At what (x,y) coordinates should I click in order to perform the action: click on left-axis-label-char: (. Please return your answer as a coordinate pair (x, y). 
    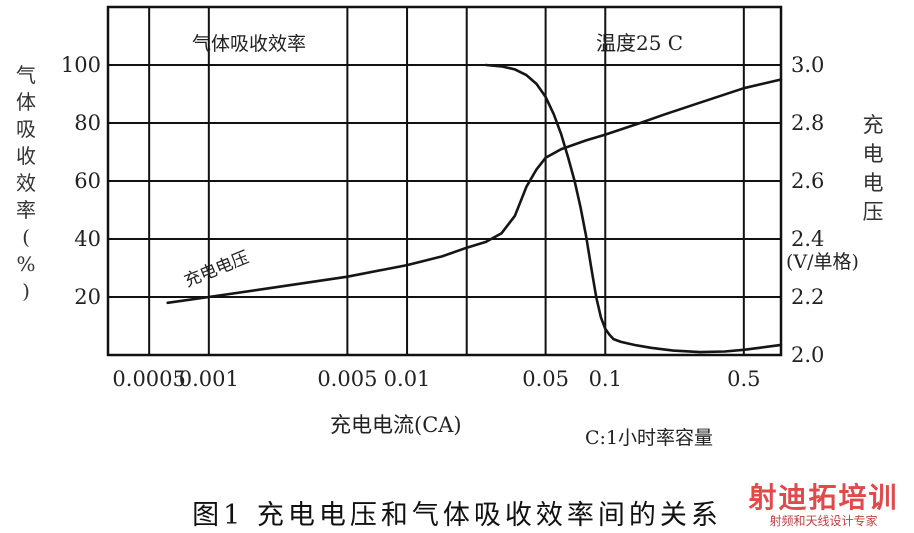
    Looking at the image, I should click on (26, 237).